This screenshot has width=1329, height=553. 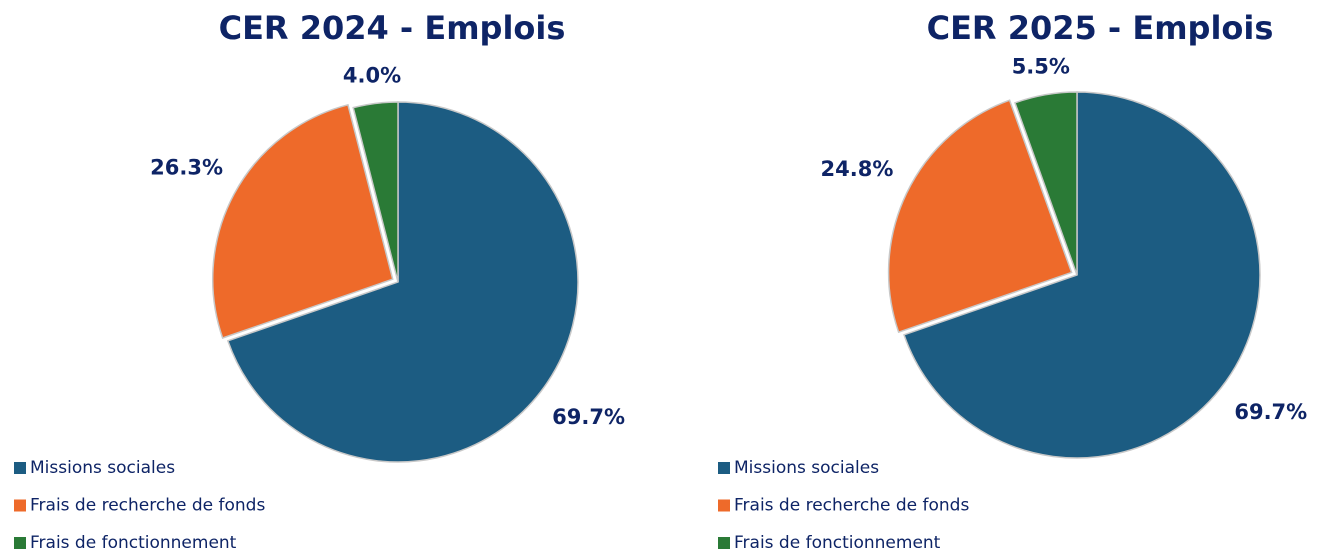 What do you see at coordinates (857, 169) in the screenshot?
I see `value-label: 24.8%` at bounding box center [857, 169].